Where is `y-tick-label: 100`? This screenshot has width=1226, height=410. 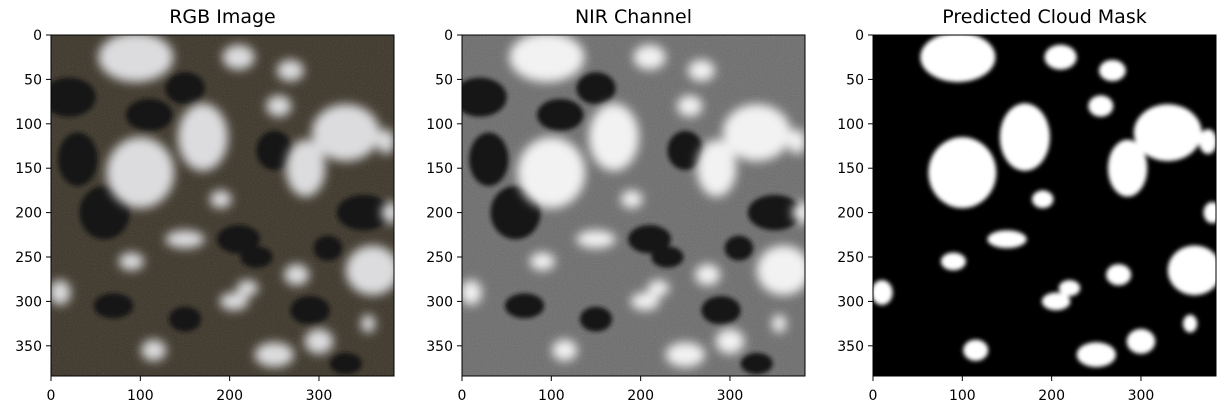
y-tick-label: 100 is located at coordinates (439, 125).